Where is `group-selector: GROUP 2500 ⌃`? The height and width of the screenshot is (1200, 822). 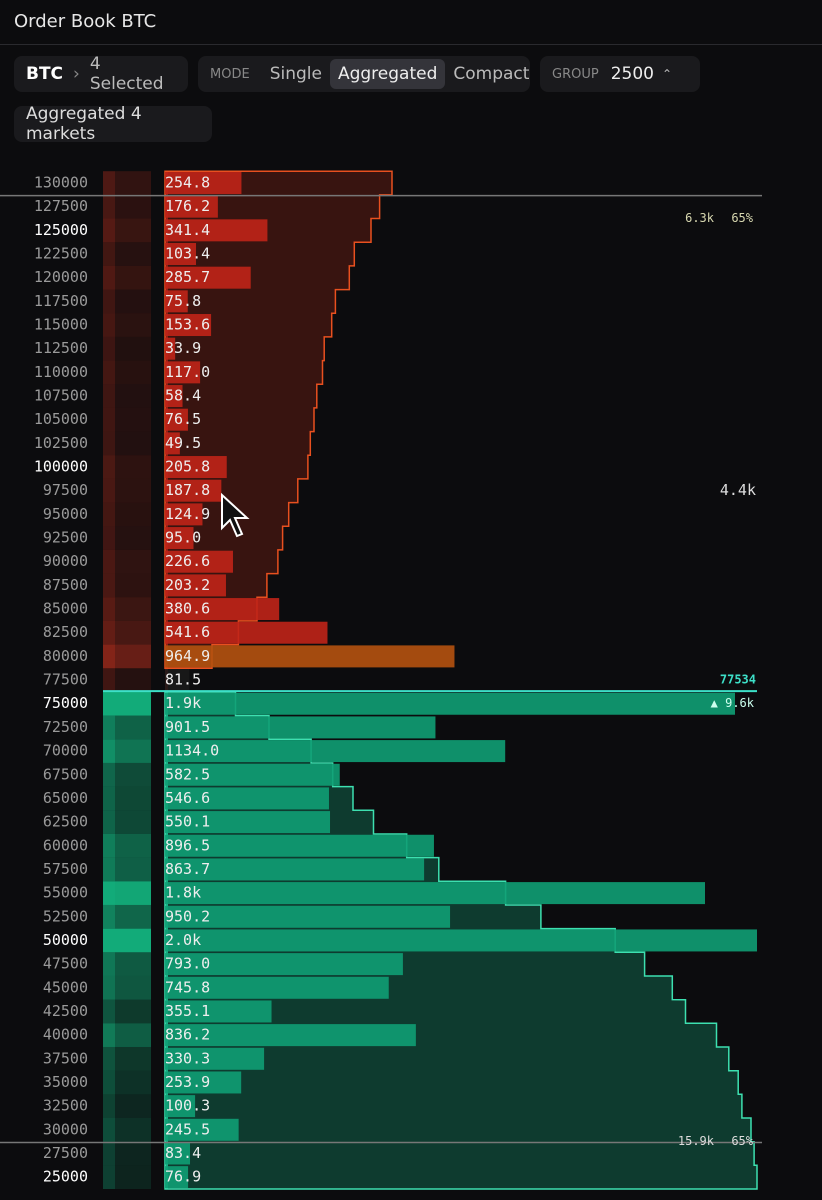
group-selector: GROUP 2500 ⌃ is located at coordinates (620, 74).